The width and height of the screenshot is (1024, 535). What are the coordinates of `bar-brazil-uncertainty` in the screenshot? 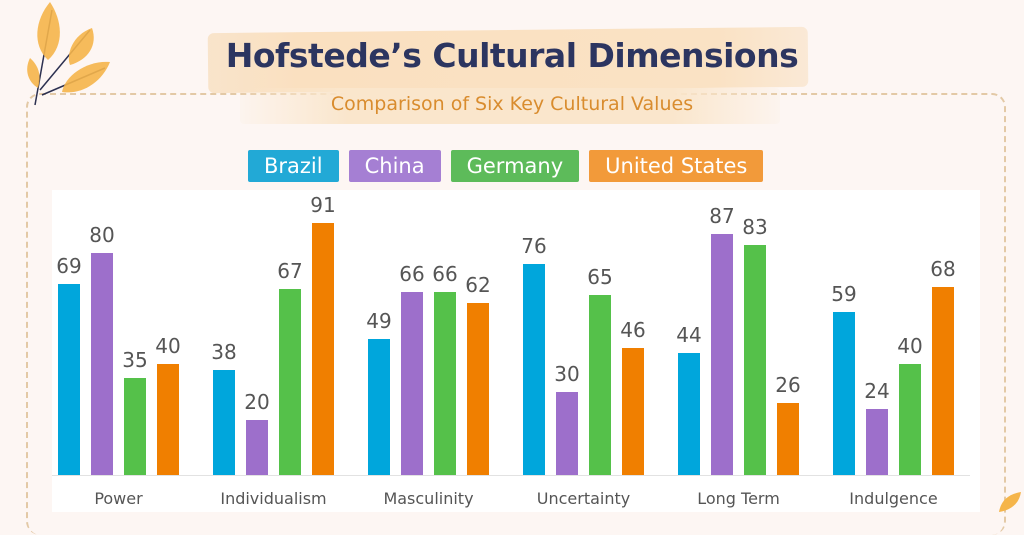 It's located at (534, 369).